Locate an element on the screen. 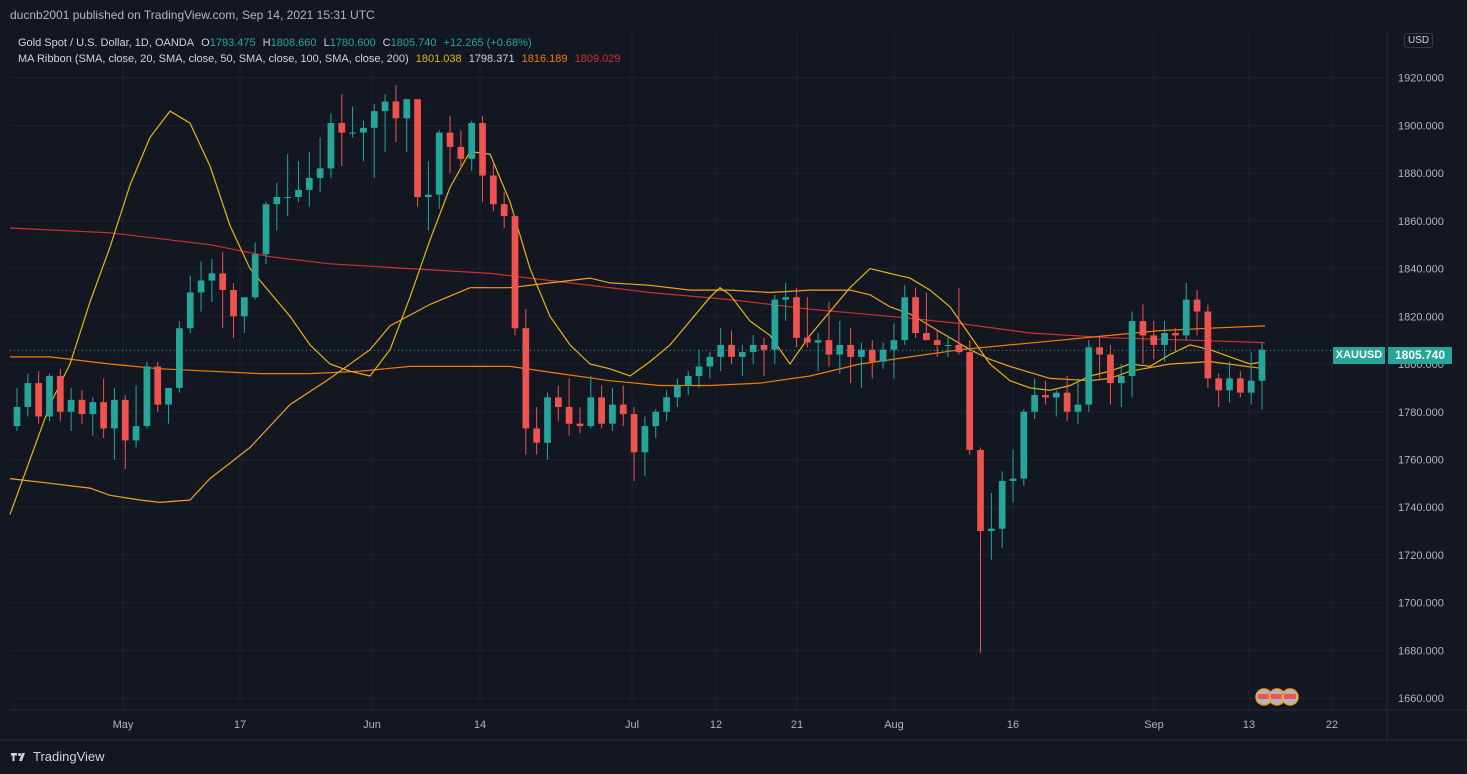  x-tick-label: Jul is located at coordinates (632, 725).